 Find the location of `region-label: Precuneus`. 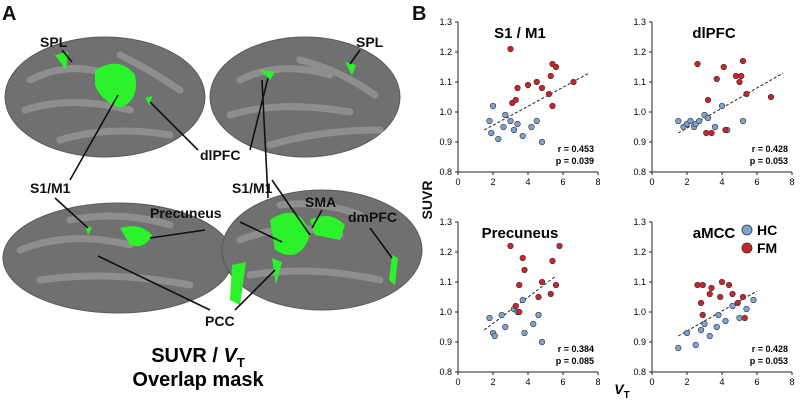

region-label: Precuneus is located at coordinates (186, 213).